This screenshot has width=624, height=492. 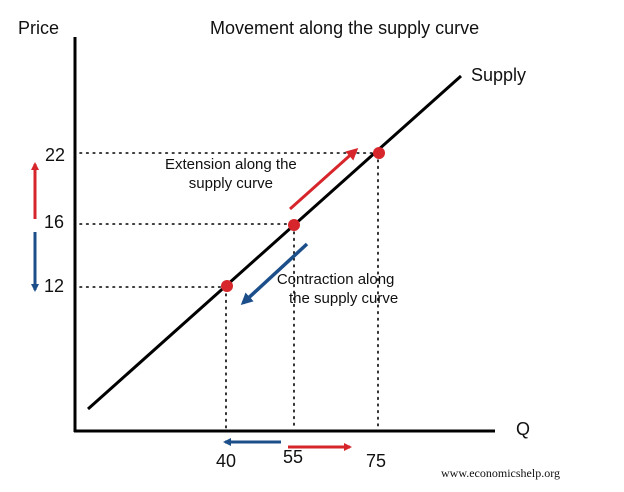 What do you see at coordinates (293, 457) in the screenshot?
I see `x-tick-55: 55` at bounding box center [293, 457].